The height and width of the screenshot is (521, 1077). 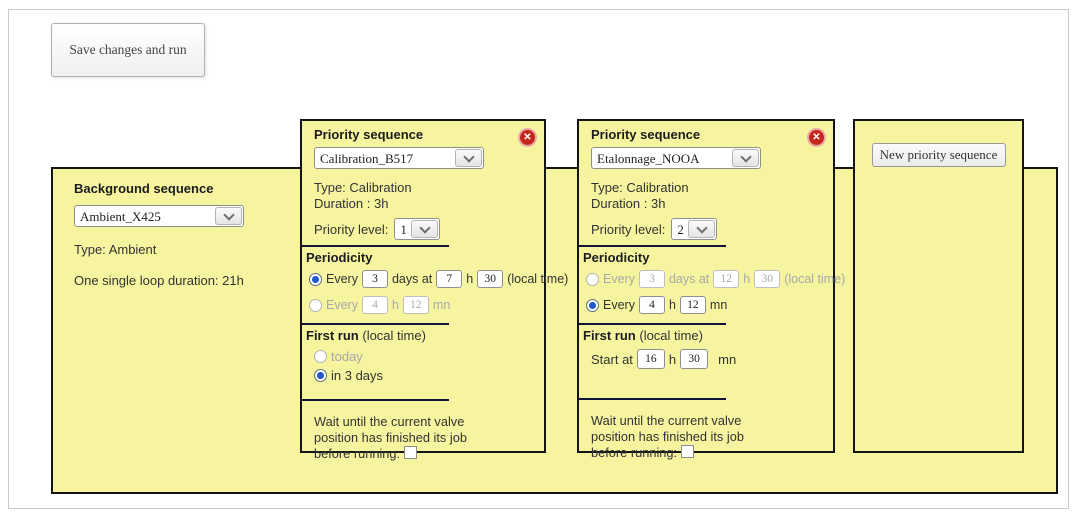 I want to click on new-priority-sequence-button: New priority sequence, so click(x=938, y=155).